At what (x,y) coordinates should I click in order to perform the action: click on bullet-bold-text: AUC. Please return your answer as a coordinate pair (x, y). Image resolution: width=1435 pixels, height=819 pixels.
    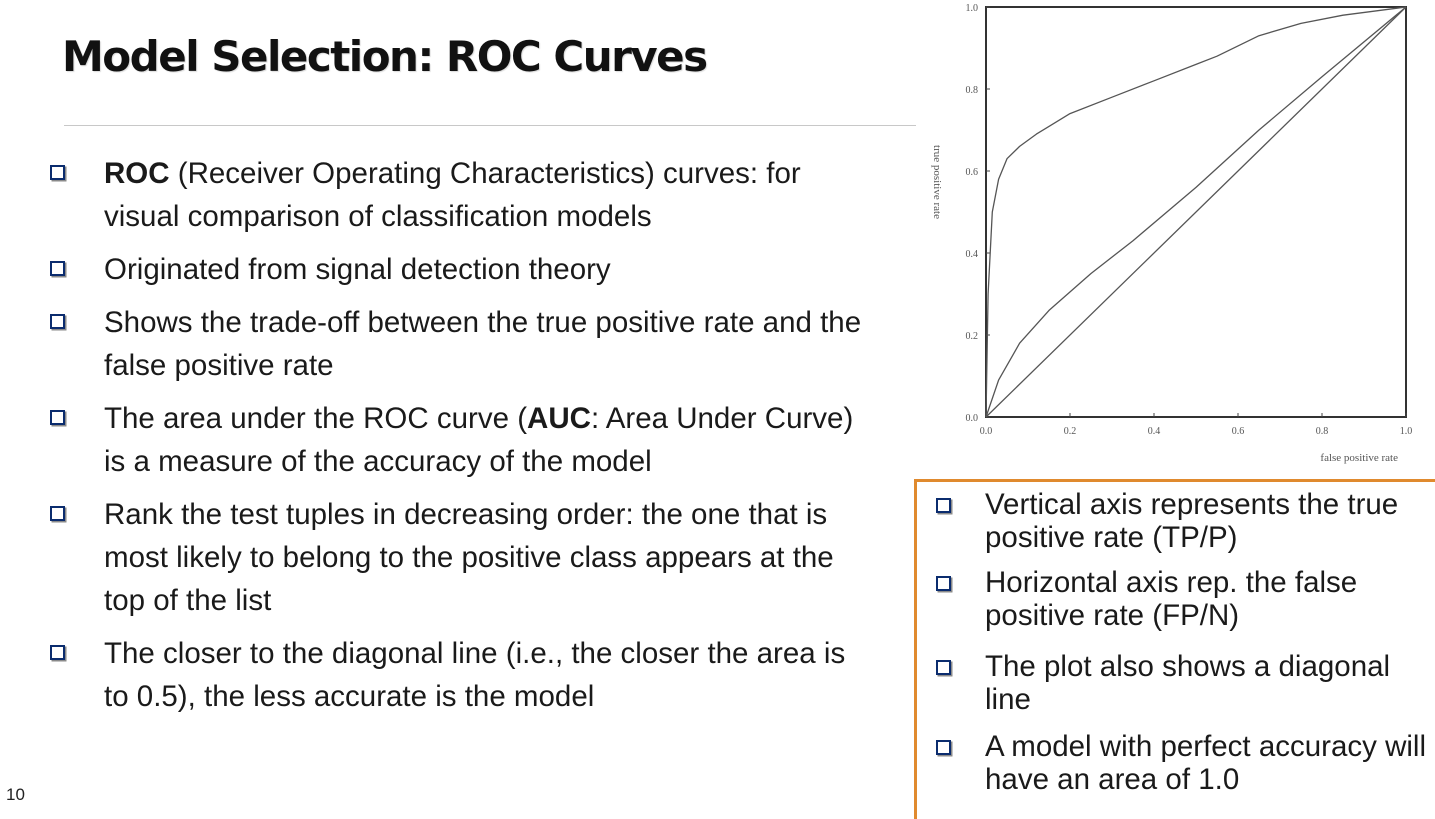
    Looking at the image, I should click on (559, 418).